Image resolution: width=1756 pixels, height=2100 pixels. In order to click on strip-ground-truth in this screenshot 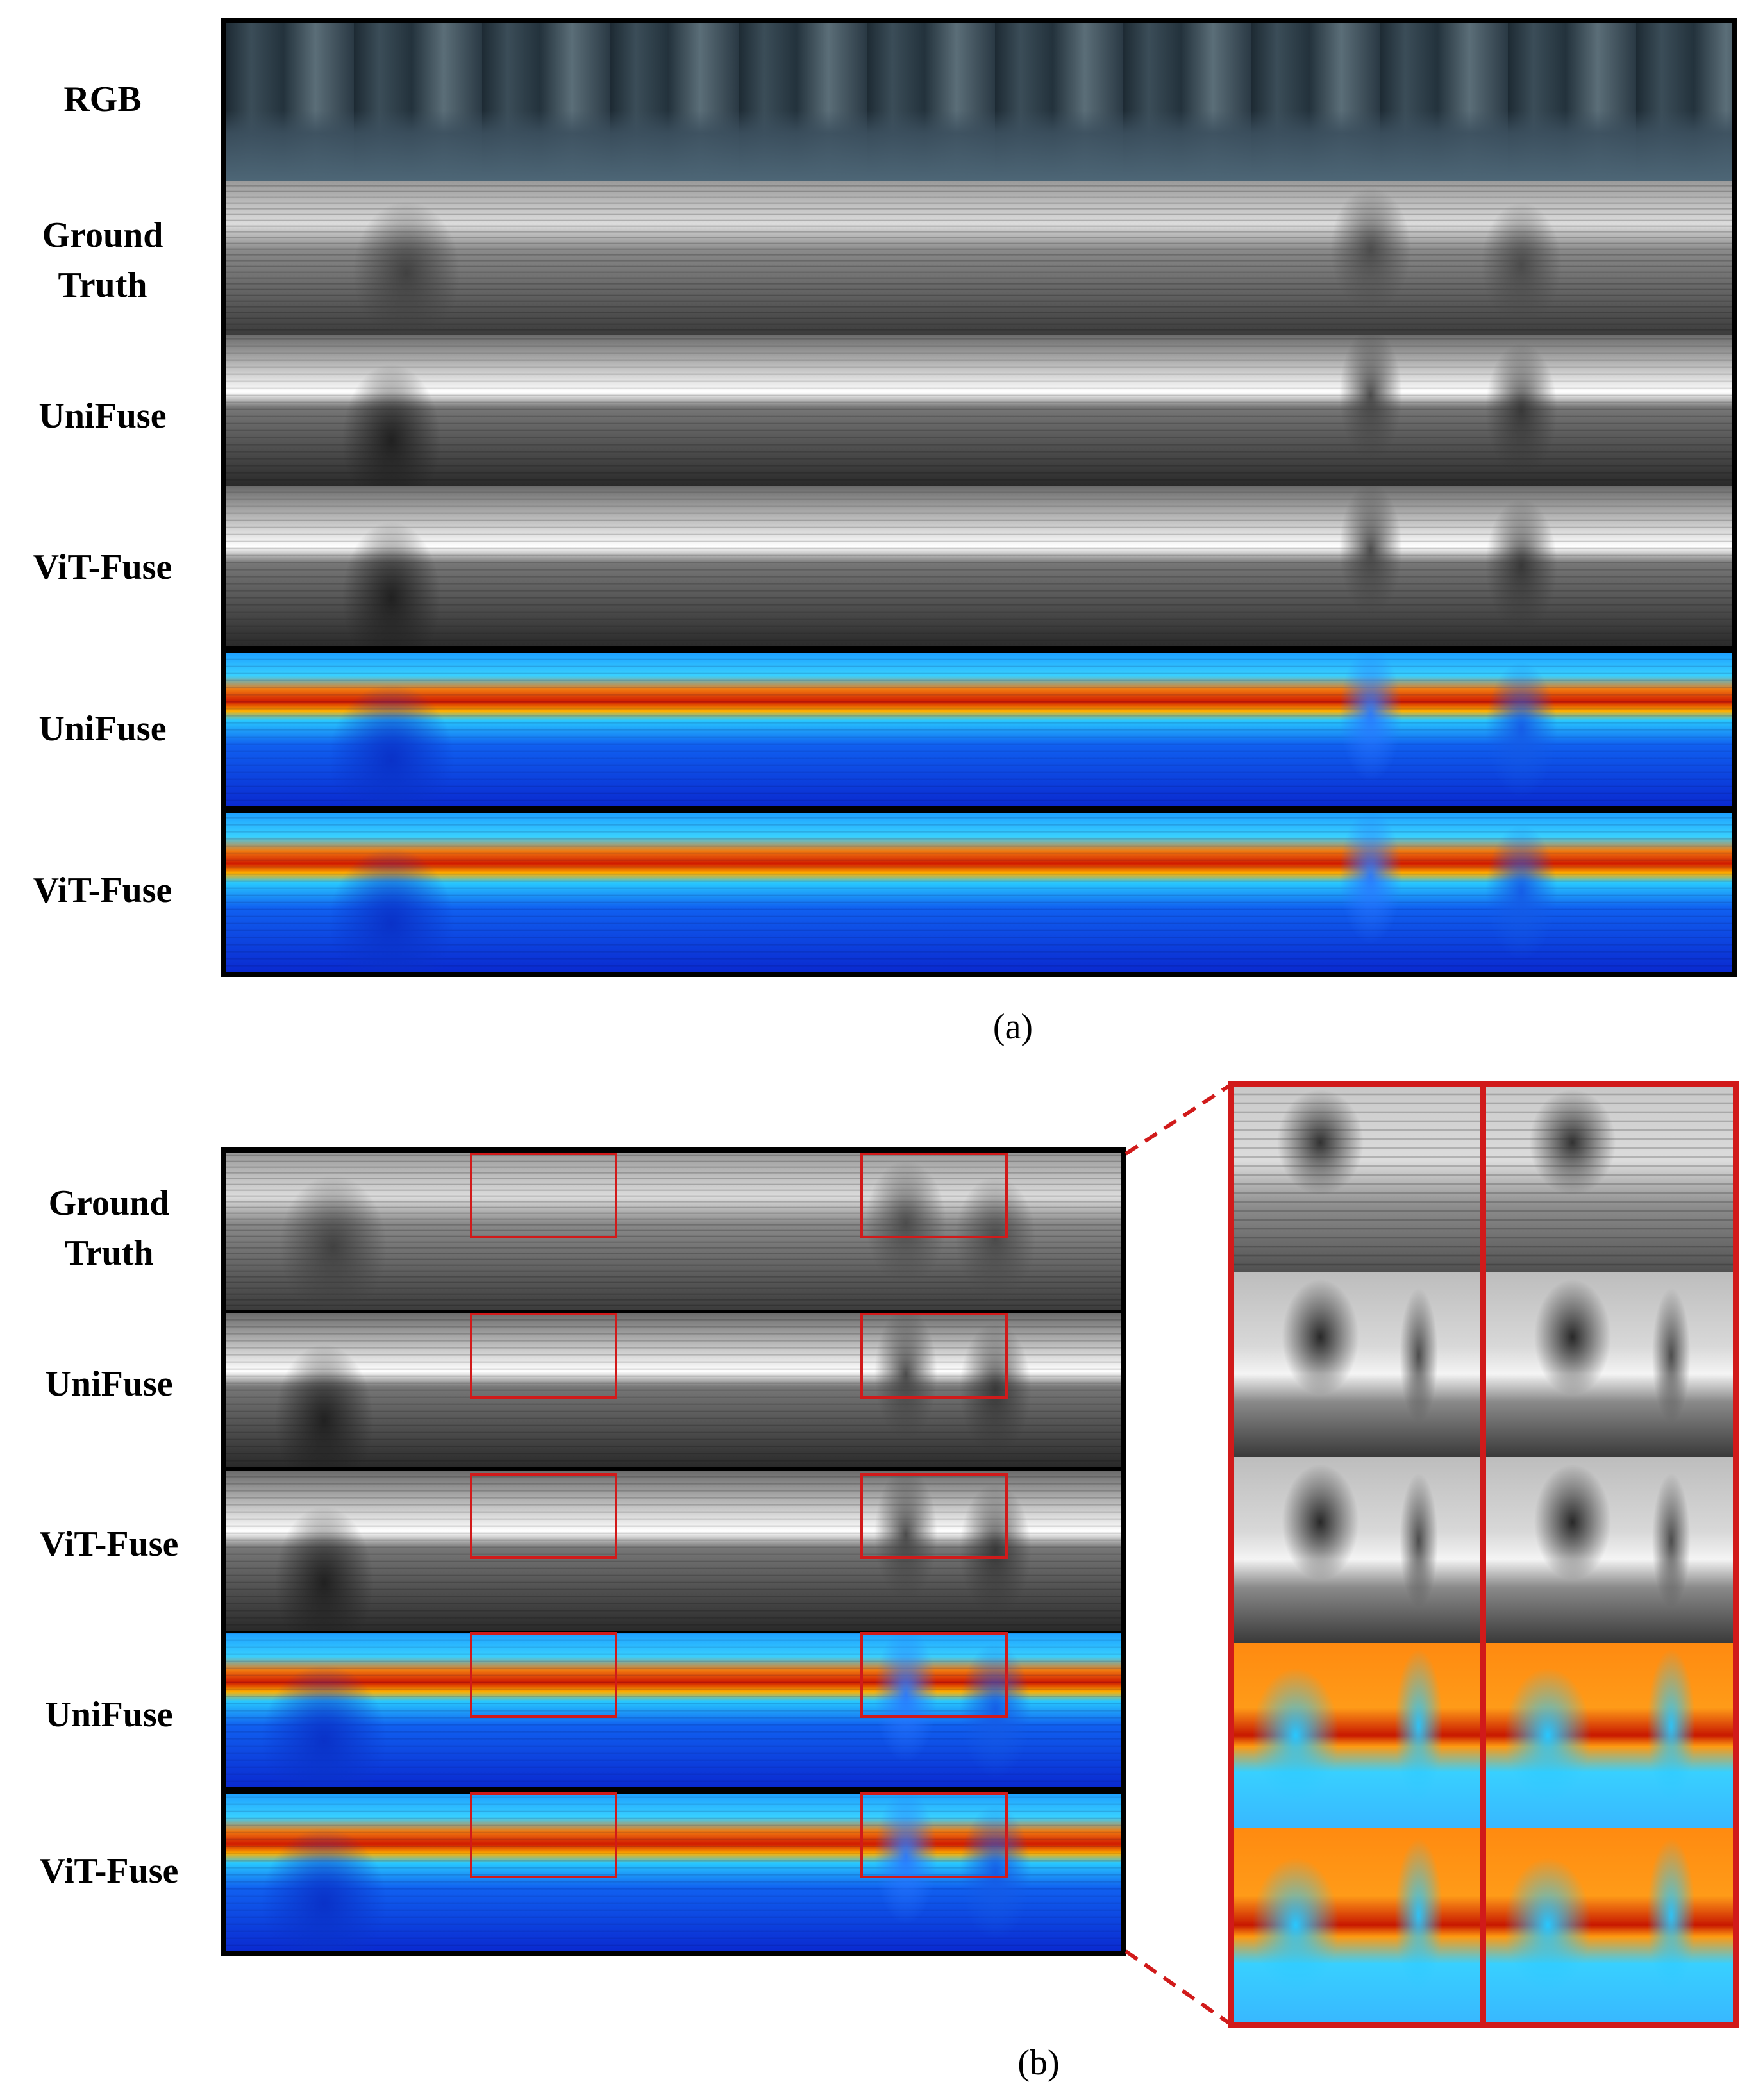, I will do `click(979, 258)`.